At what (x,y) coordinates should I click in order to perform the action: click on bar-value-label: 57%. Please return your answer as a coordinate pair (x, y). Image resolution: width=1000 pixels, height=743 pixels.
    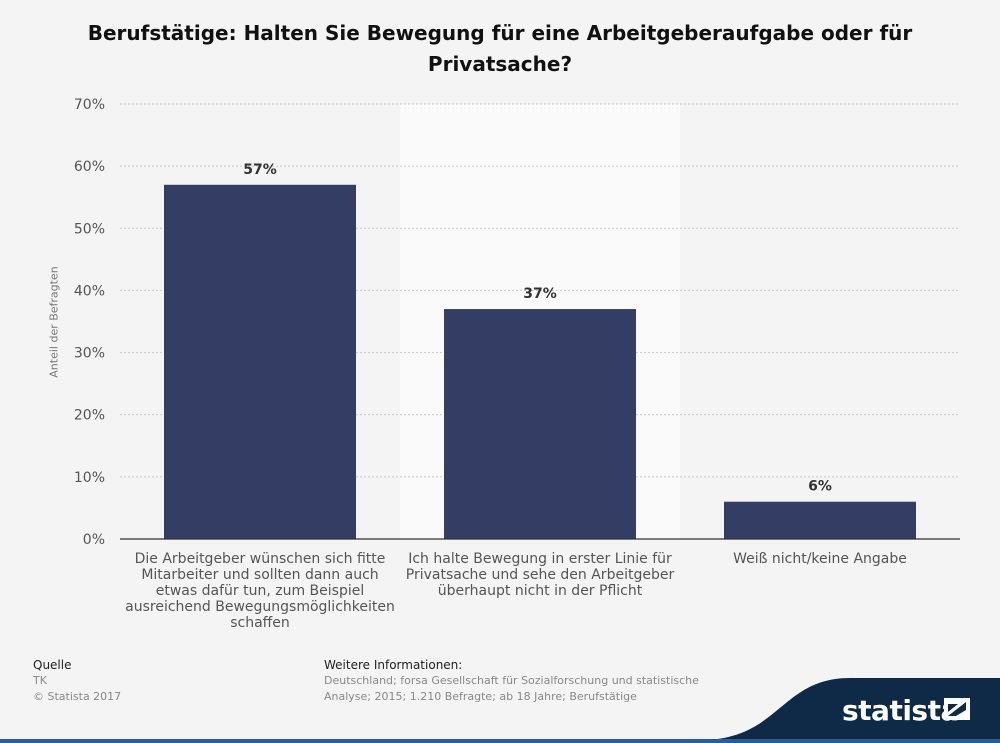
    Looking at the image, I should click on (260, 170).